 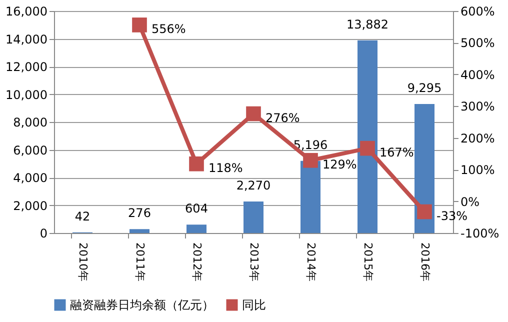 What do you see at coordinates (477, 75) in the screenshot?
I see `y2-tick-label: 400%` at bounding box center [477, 75].